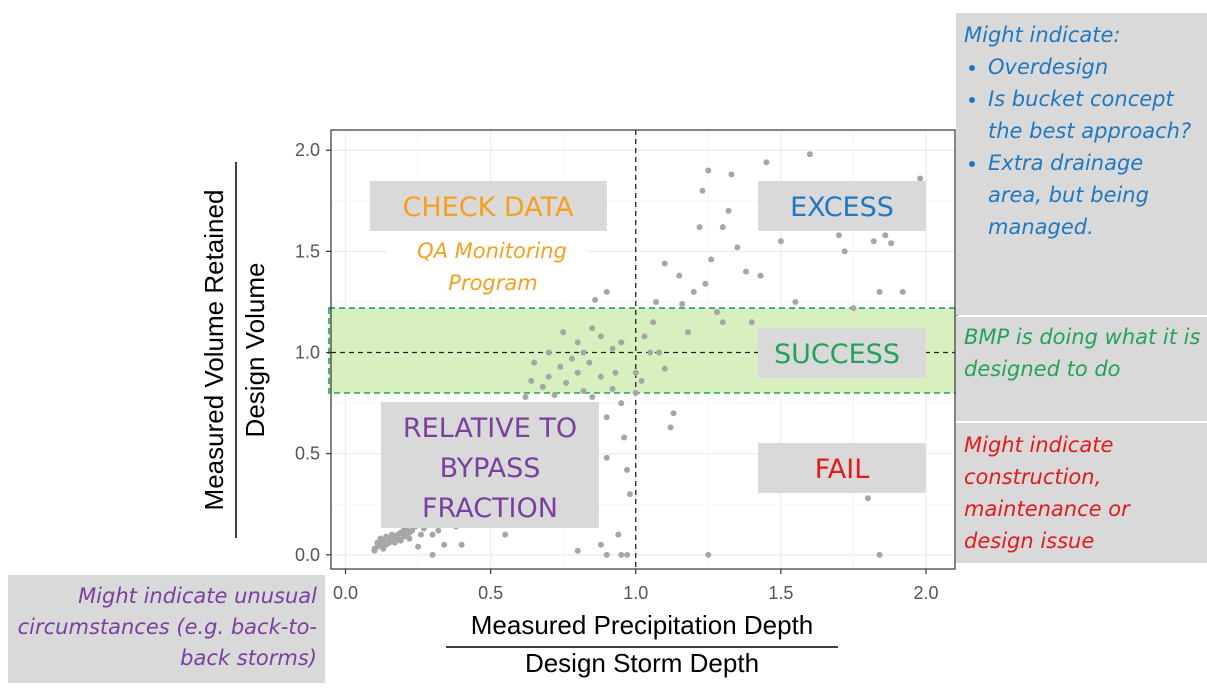  What do you see at coordinates (487, 265) in the screenshot?
I see `qa-program-box` at bounding box center [487, 265].